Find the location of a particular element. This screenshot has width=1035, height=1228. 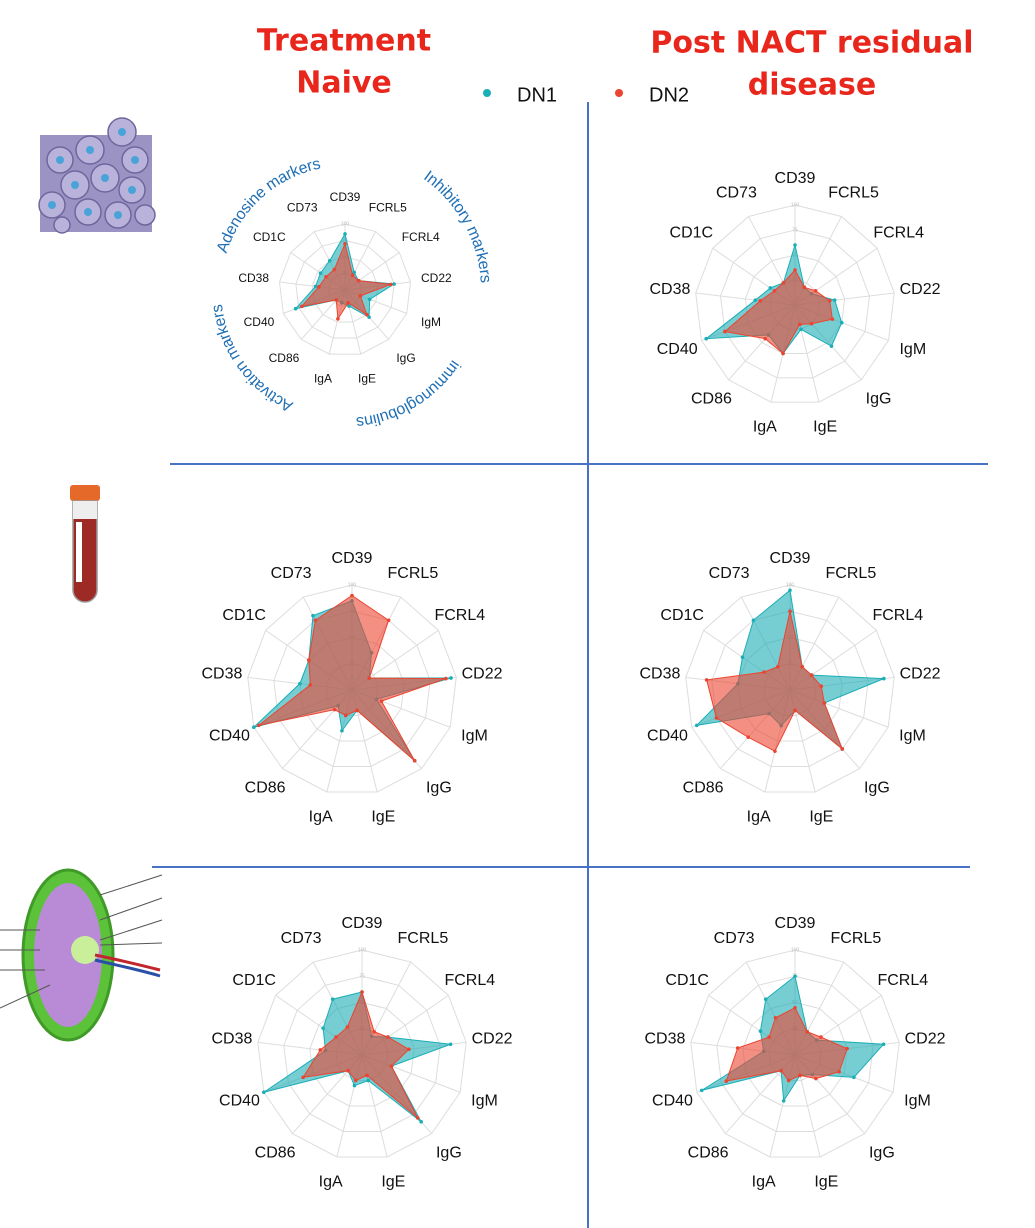

column-title: Naive is located at coordinates (344, 83).